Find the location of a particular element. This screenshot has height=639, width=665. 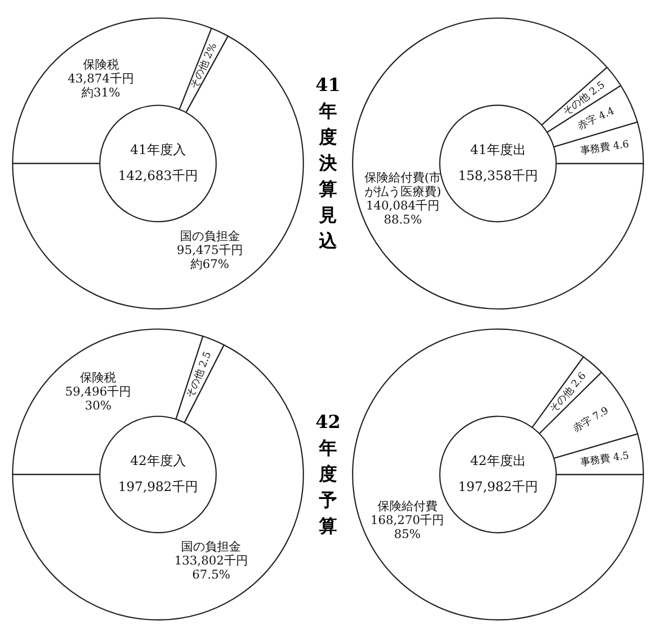

data-label: 59,496千円 30% is located at coordinates (98, 398).